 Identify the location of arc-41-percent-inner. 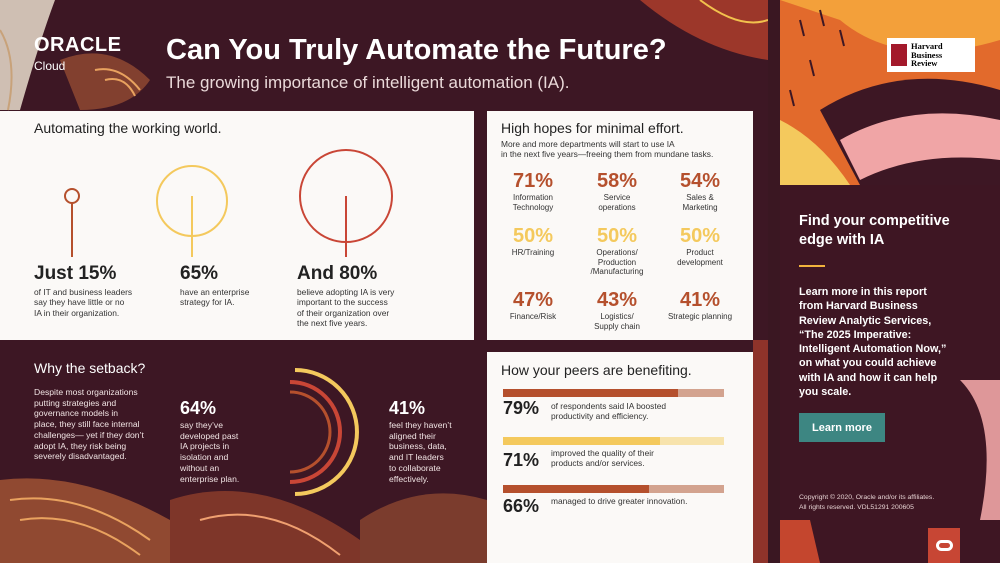
(310, 432).